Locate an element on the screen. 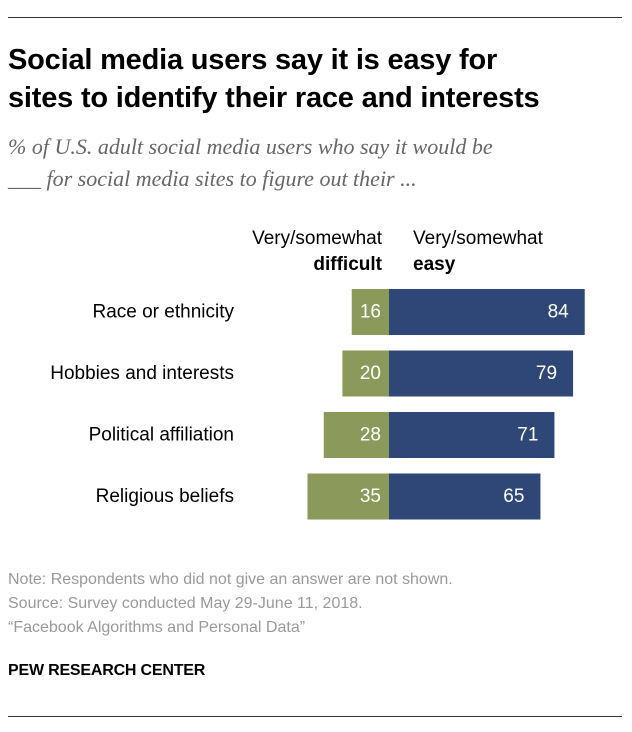 Image resolution: width=632 pixels, height=732 pixels. value-label-easy-religious-beliefs: 65 is located at coordinates (513, 496).